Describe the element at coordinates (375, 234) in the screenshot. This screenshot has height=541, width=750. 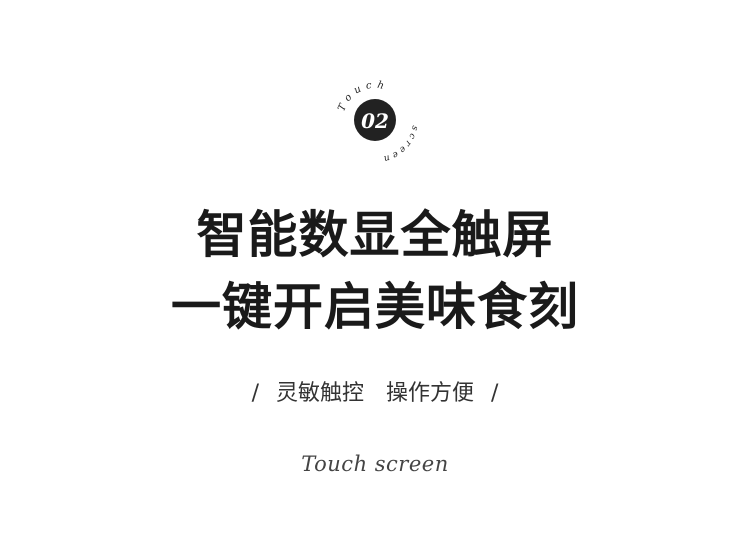
I see `headline-line-1: 智能数显全触屏` at that location.